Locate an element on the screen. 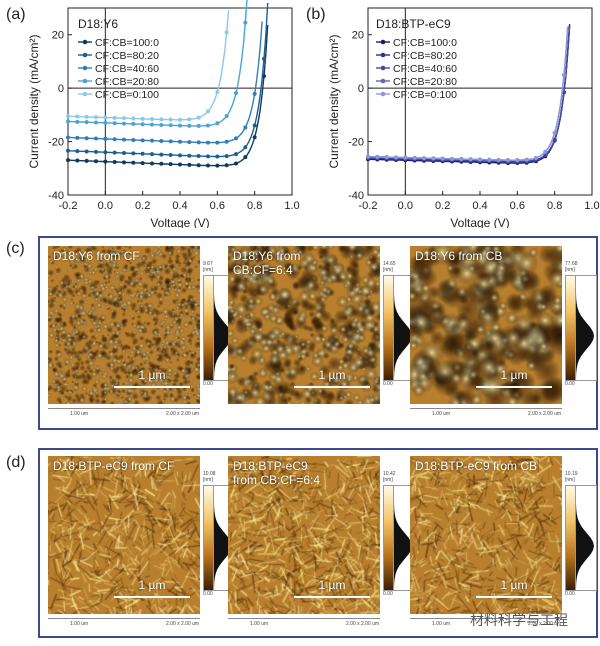 The height and width of the screenshot is (646, 600). color-scale-bar: 10.42 [nm] 0.00 is located at coordinates (399, 535).